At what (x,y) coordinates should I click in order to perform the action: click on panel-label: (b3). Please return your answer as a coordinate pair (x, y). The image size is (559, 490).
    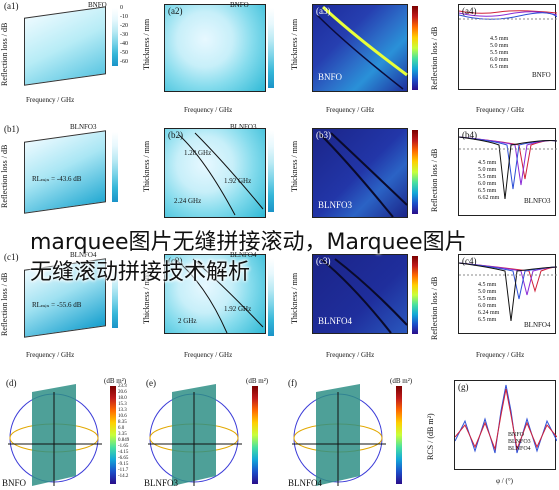
    Looking at the image, I should click on (323, 135).